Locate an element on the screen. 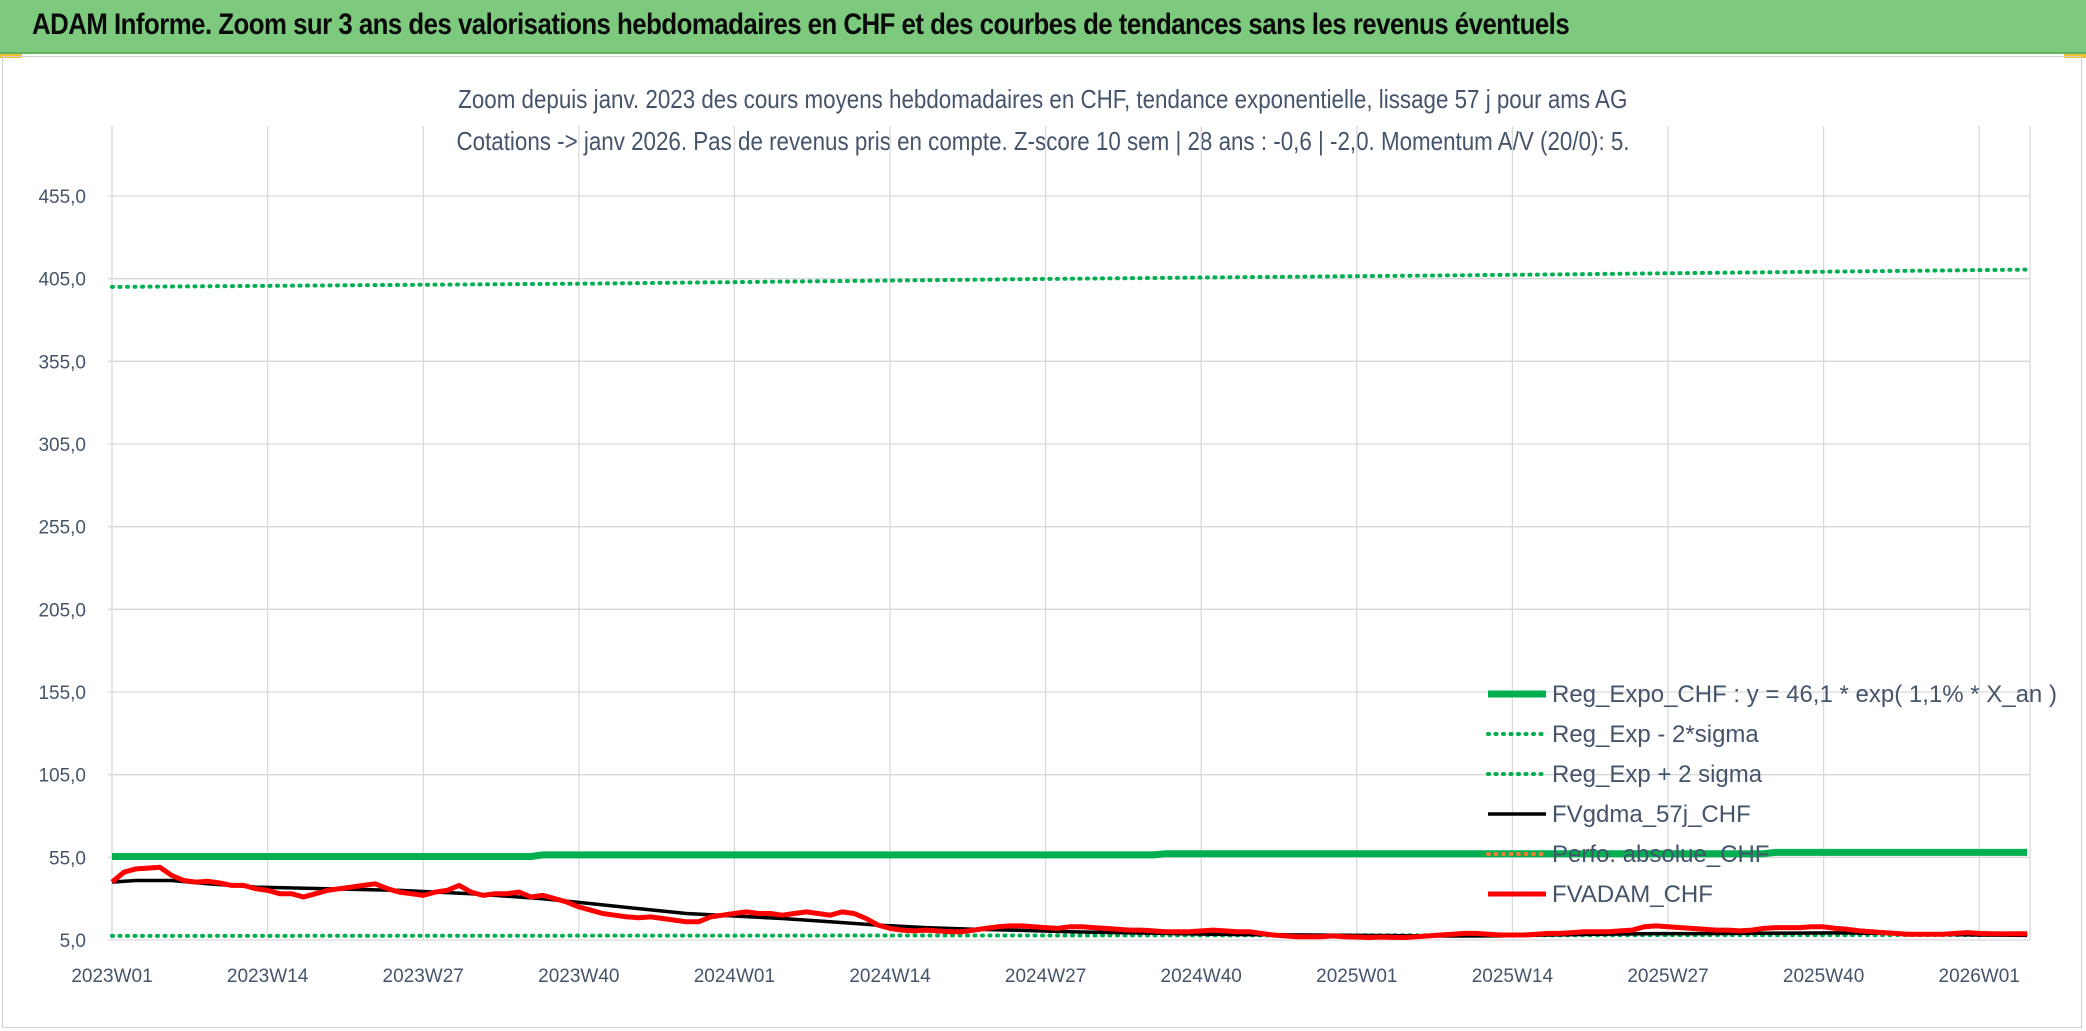 Image resolution: width=2086 pixels, height=1031 pixels. legend-label: Reg_Exp - 2*sigma is located at coordinates (1655, 734).